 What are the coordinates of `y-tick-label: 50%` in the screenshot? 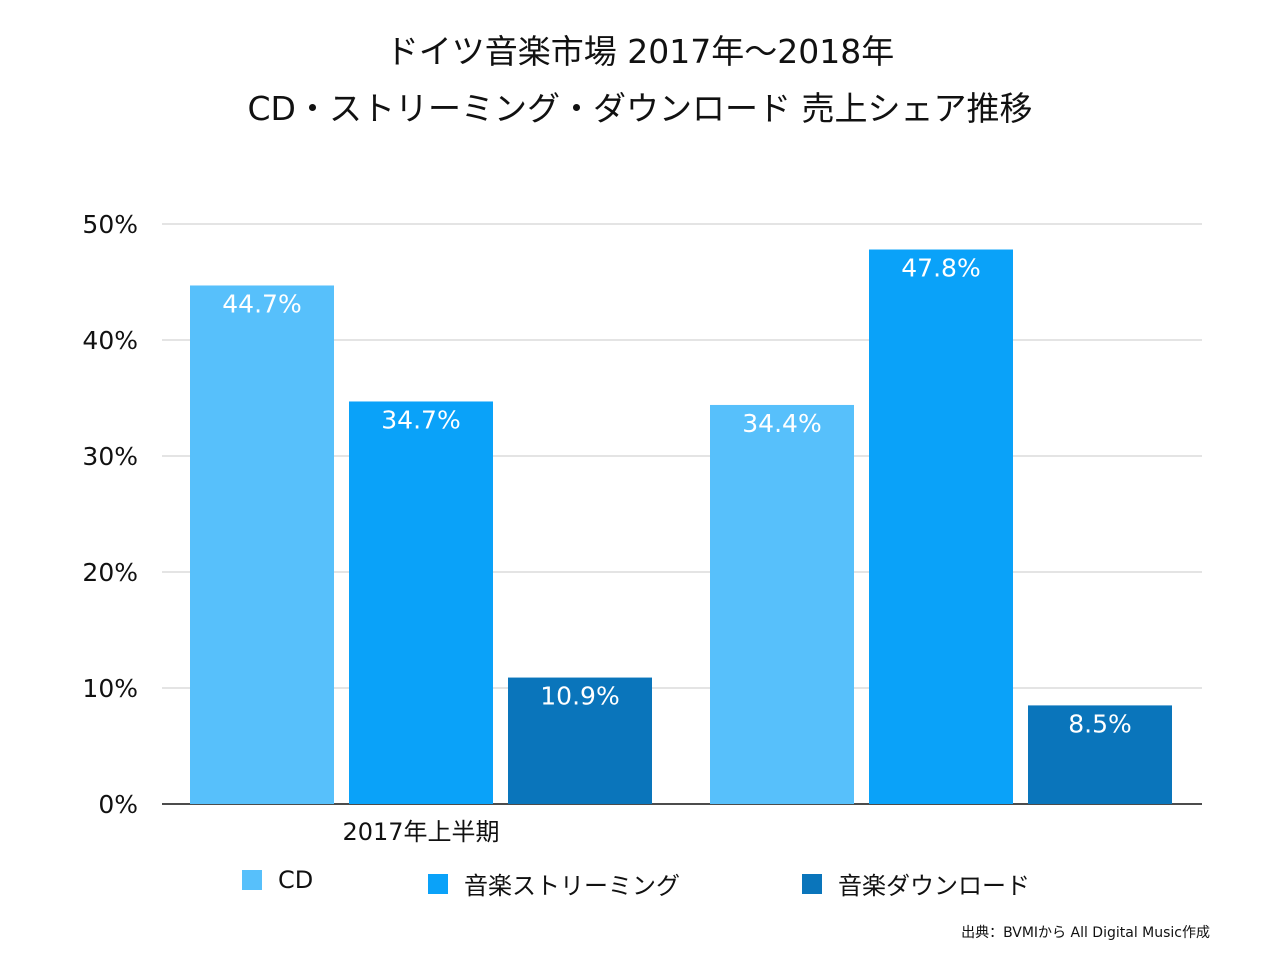 It's located at (110, 224).